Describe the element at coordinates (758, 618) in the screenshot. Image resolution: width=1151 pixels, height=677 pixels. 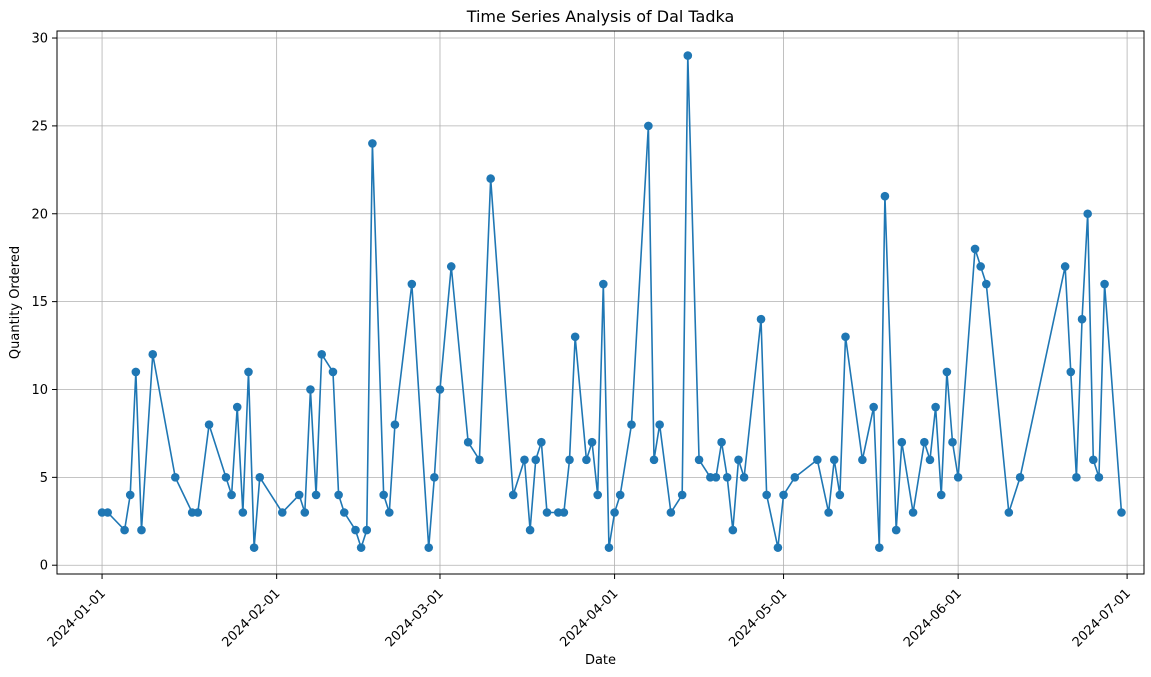
I see `x-tick-label: 2024-05-01` at that location.